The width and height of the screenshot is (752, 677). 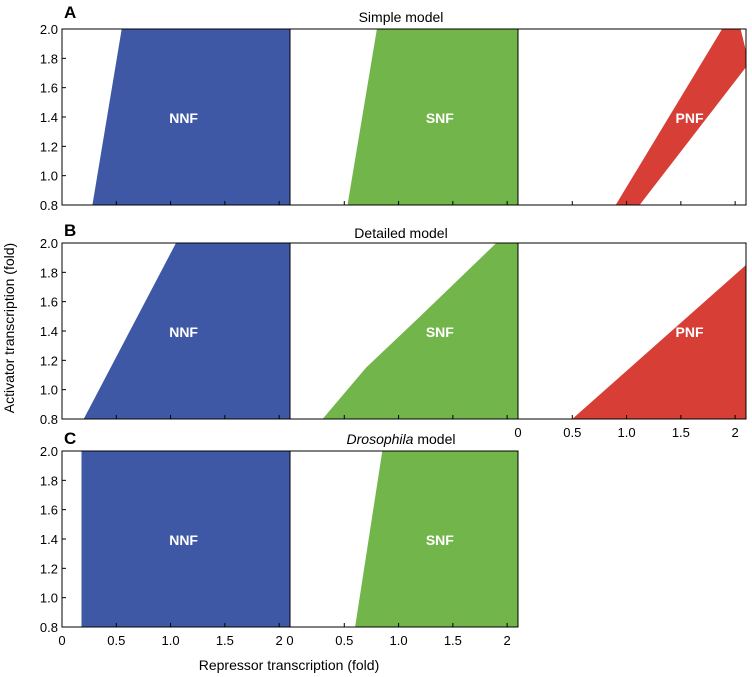 I want to click on panel-2-pnf: PNF 0 0.5 1.0 1.5 2, so click(x=630, y=341).